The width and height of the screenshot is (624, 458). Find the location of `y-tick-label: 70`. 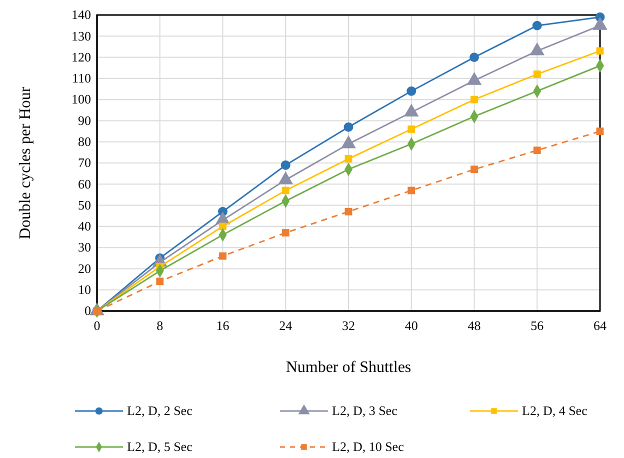

y-tick-label: 70 is located at coordinates (84, 162).